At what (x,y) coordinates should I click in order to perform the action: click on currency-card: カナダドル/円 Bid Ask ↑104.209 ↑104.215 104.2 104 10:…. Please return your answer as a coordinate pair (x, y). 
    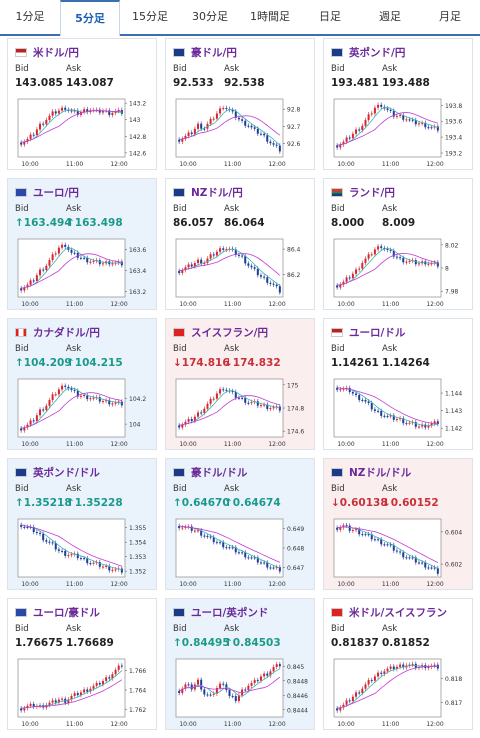
    Looking at the image, I should click on (82, 384).